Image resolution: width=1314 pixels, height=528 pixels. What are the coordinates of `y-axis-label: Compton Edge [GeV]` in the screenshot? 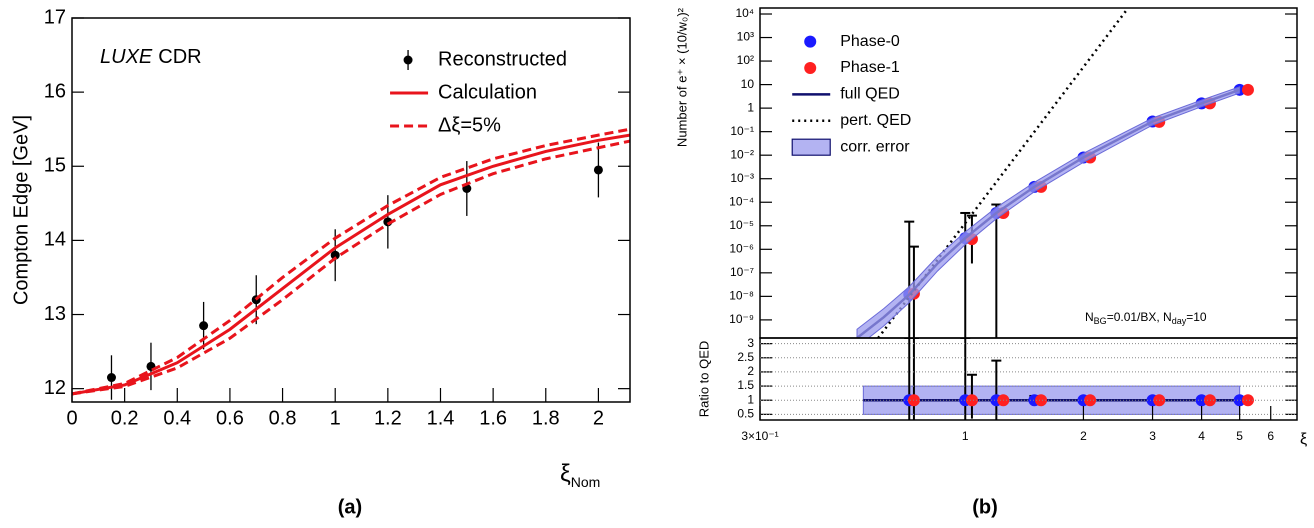 It's located at (21, 210).